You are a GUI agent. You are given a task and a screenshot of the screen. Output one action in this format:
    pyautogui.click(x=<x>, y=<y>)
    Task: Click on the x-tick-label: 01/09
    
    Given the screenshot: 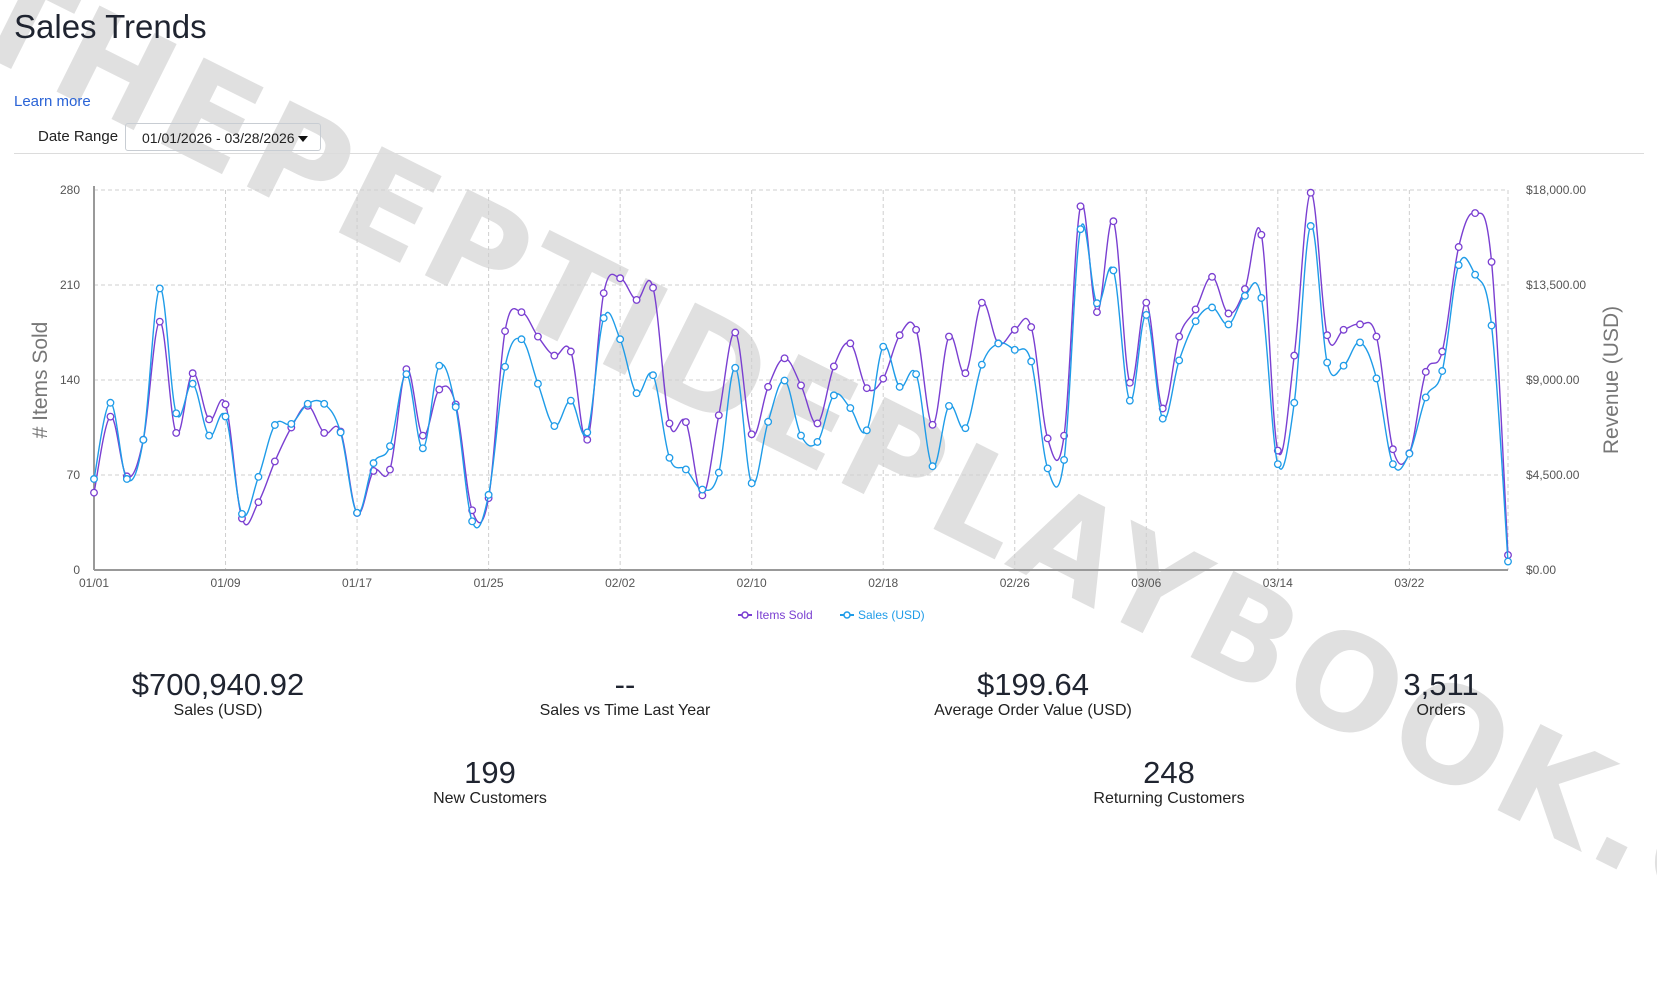 What is the action you would take?
    pyautogui.click(x=226, y=583)
    